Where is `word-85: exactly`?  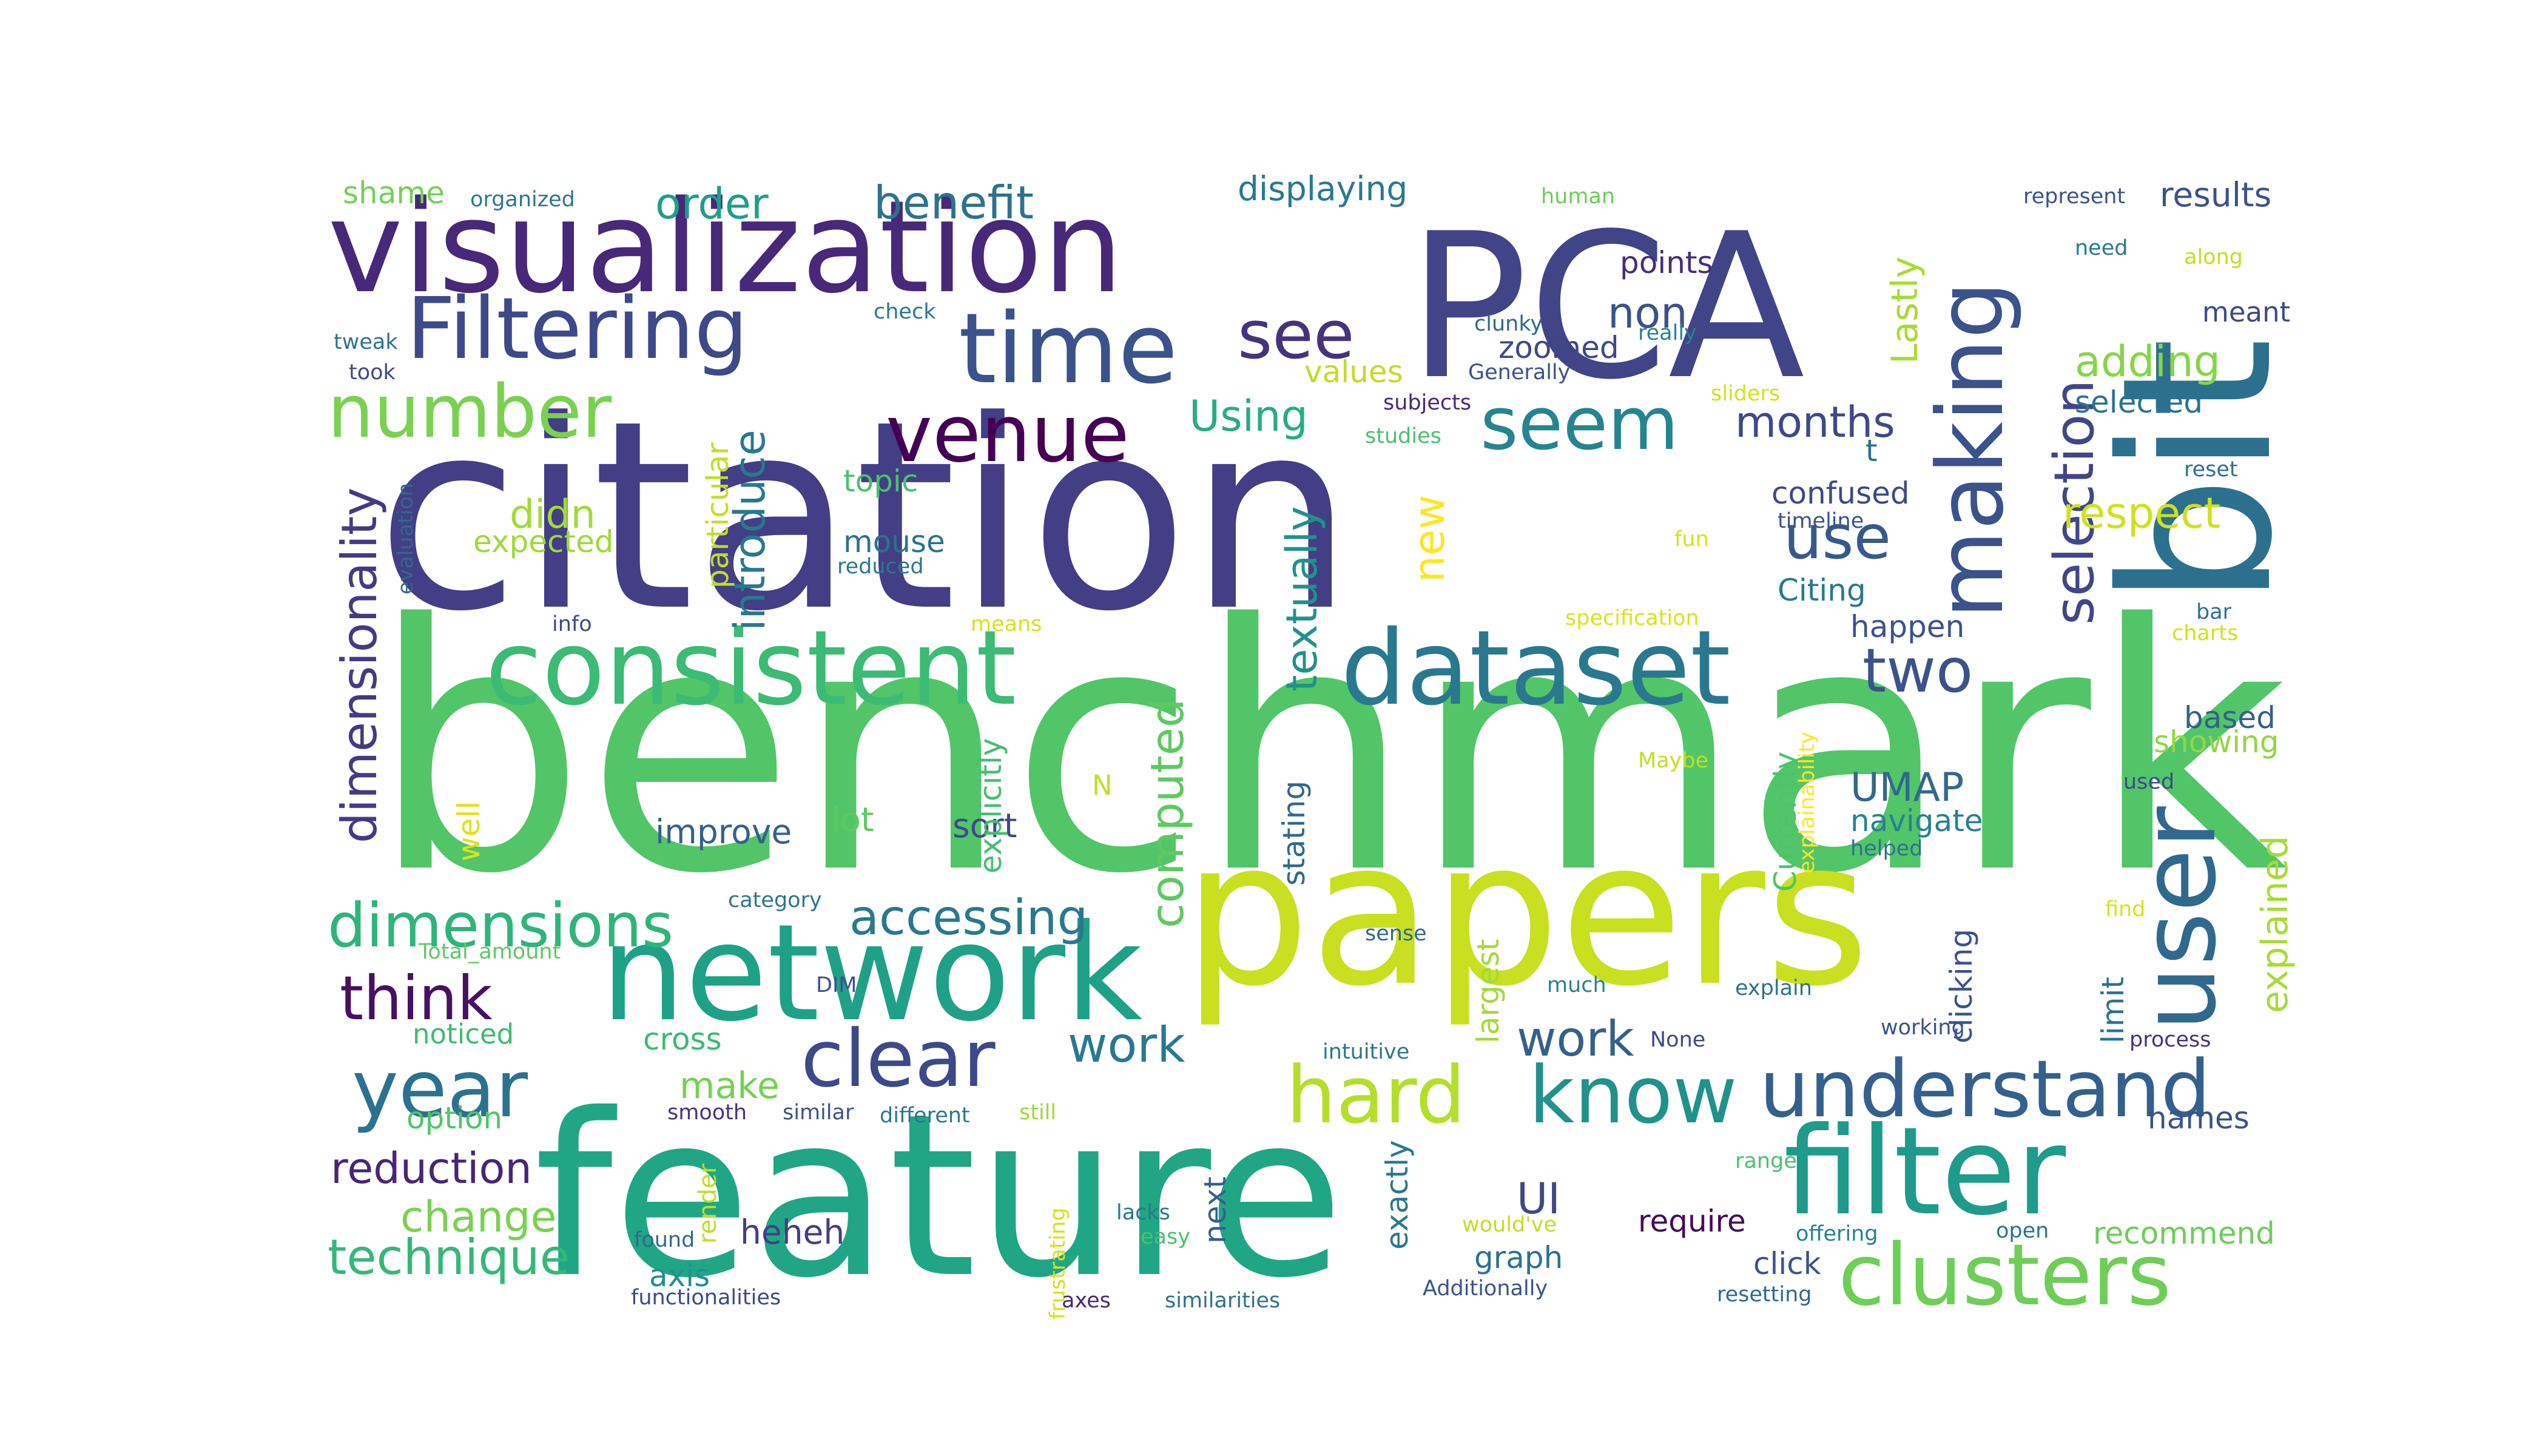 word-85: exactly is located at coordinates (1397, 1195).